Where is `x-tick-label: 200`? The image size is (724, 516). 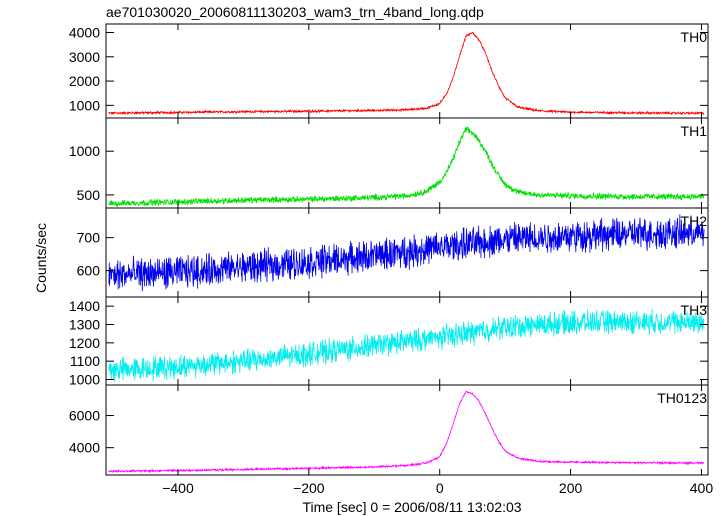
x-tick-label: 200 is located at coordinates (571, 488).